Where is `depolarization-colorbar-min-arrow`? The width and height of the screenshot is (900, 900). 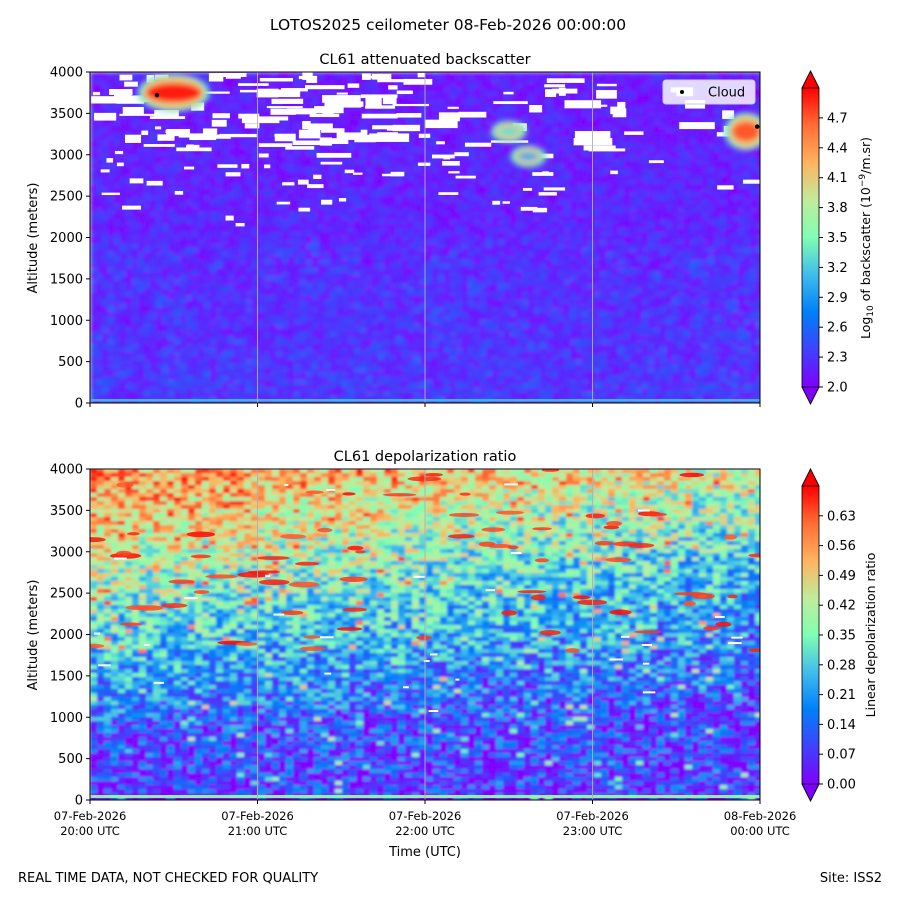
depolarization-colorbar-min-arrow is located at coordinates (810, 792).